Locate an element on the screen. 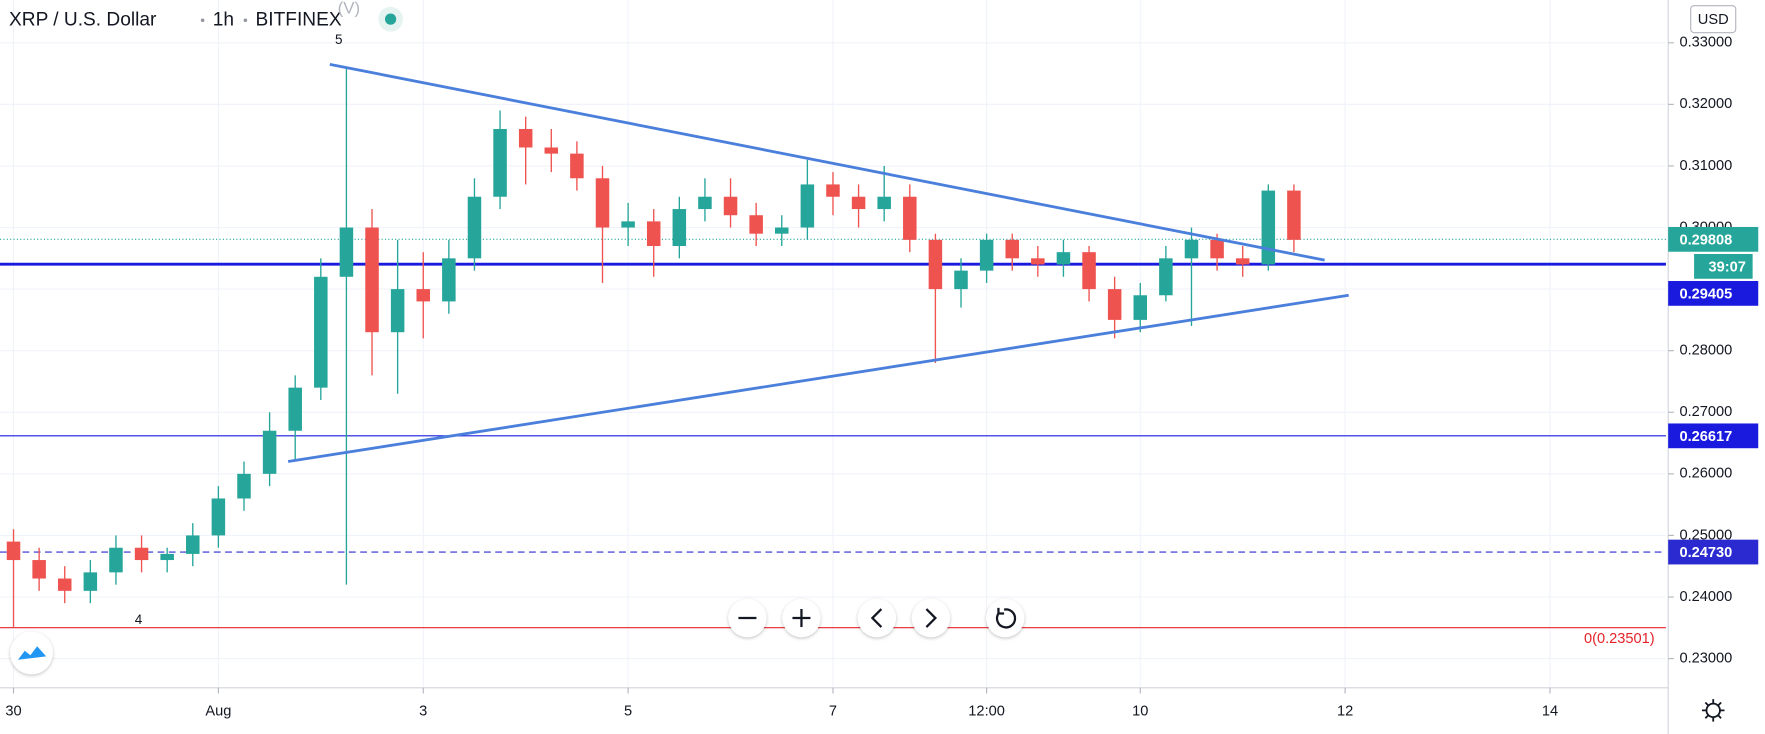  symbol: XRP / U.S. Dollar is located at coordinates (83, 19).